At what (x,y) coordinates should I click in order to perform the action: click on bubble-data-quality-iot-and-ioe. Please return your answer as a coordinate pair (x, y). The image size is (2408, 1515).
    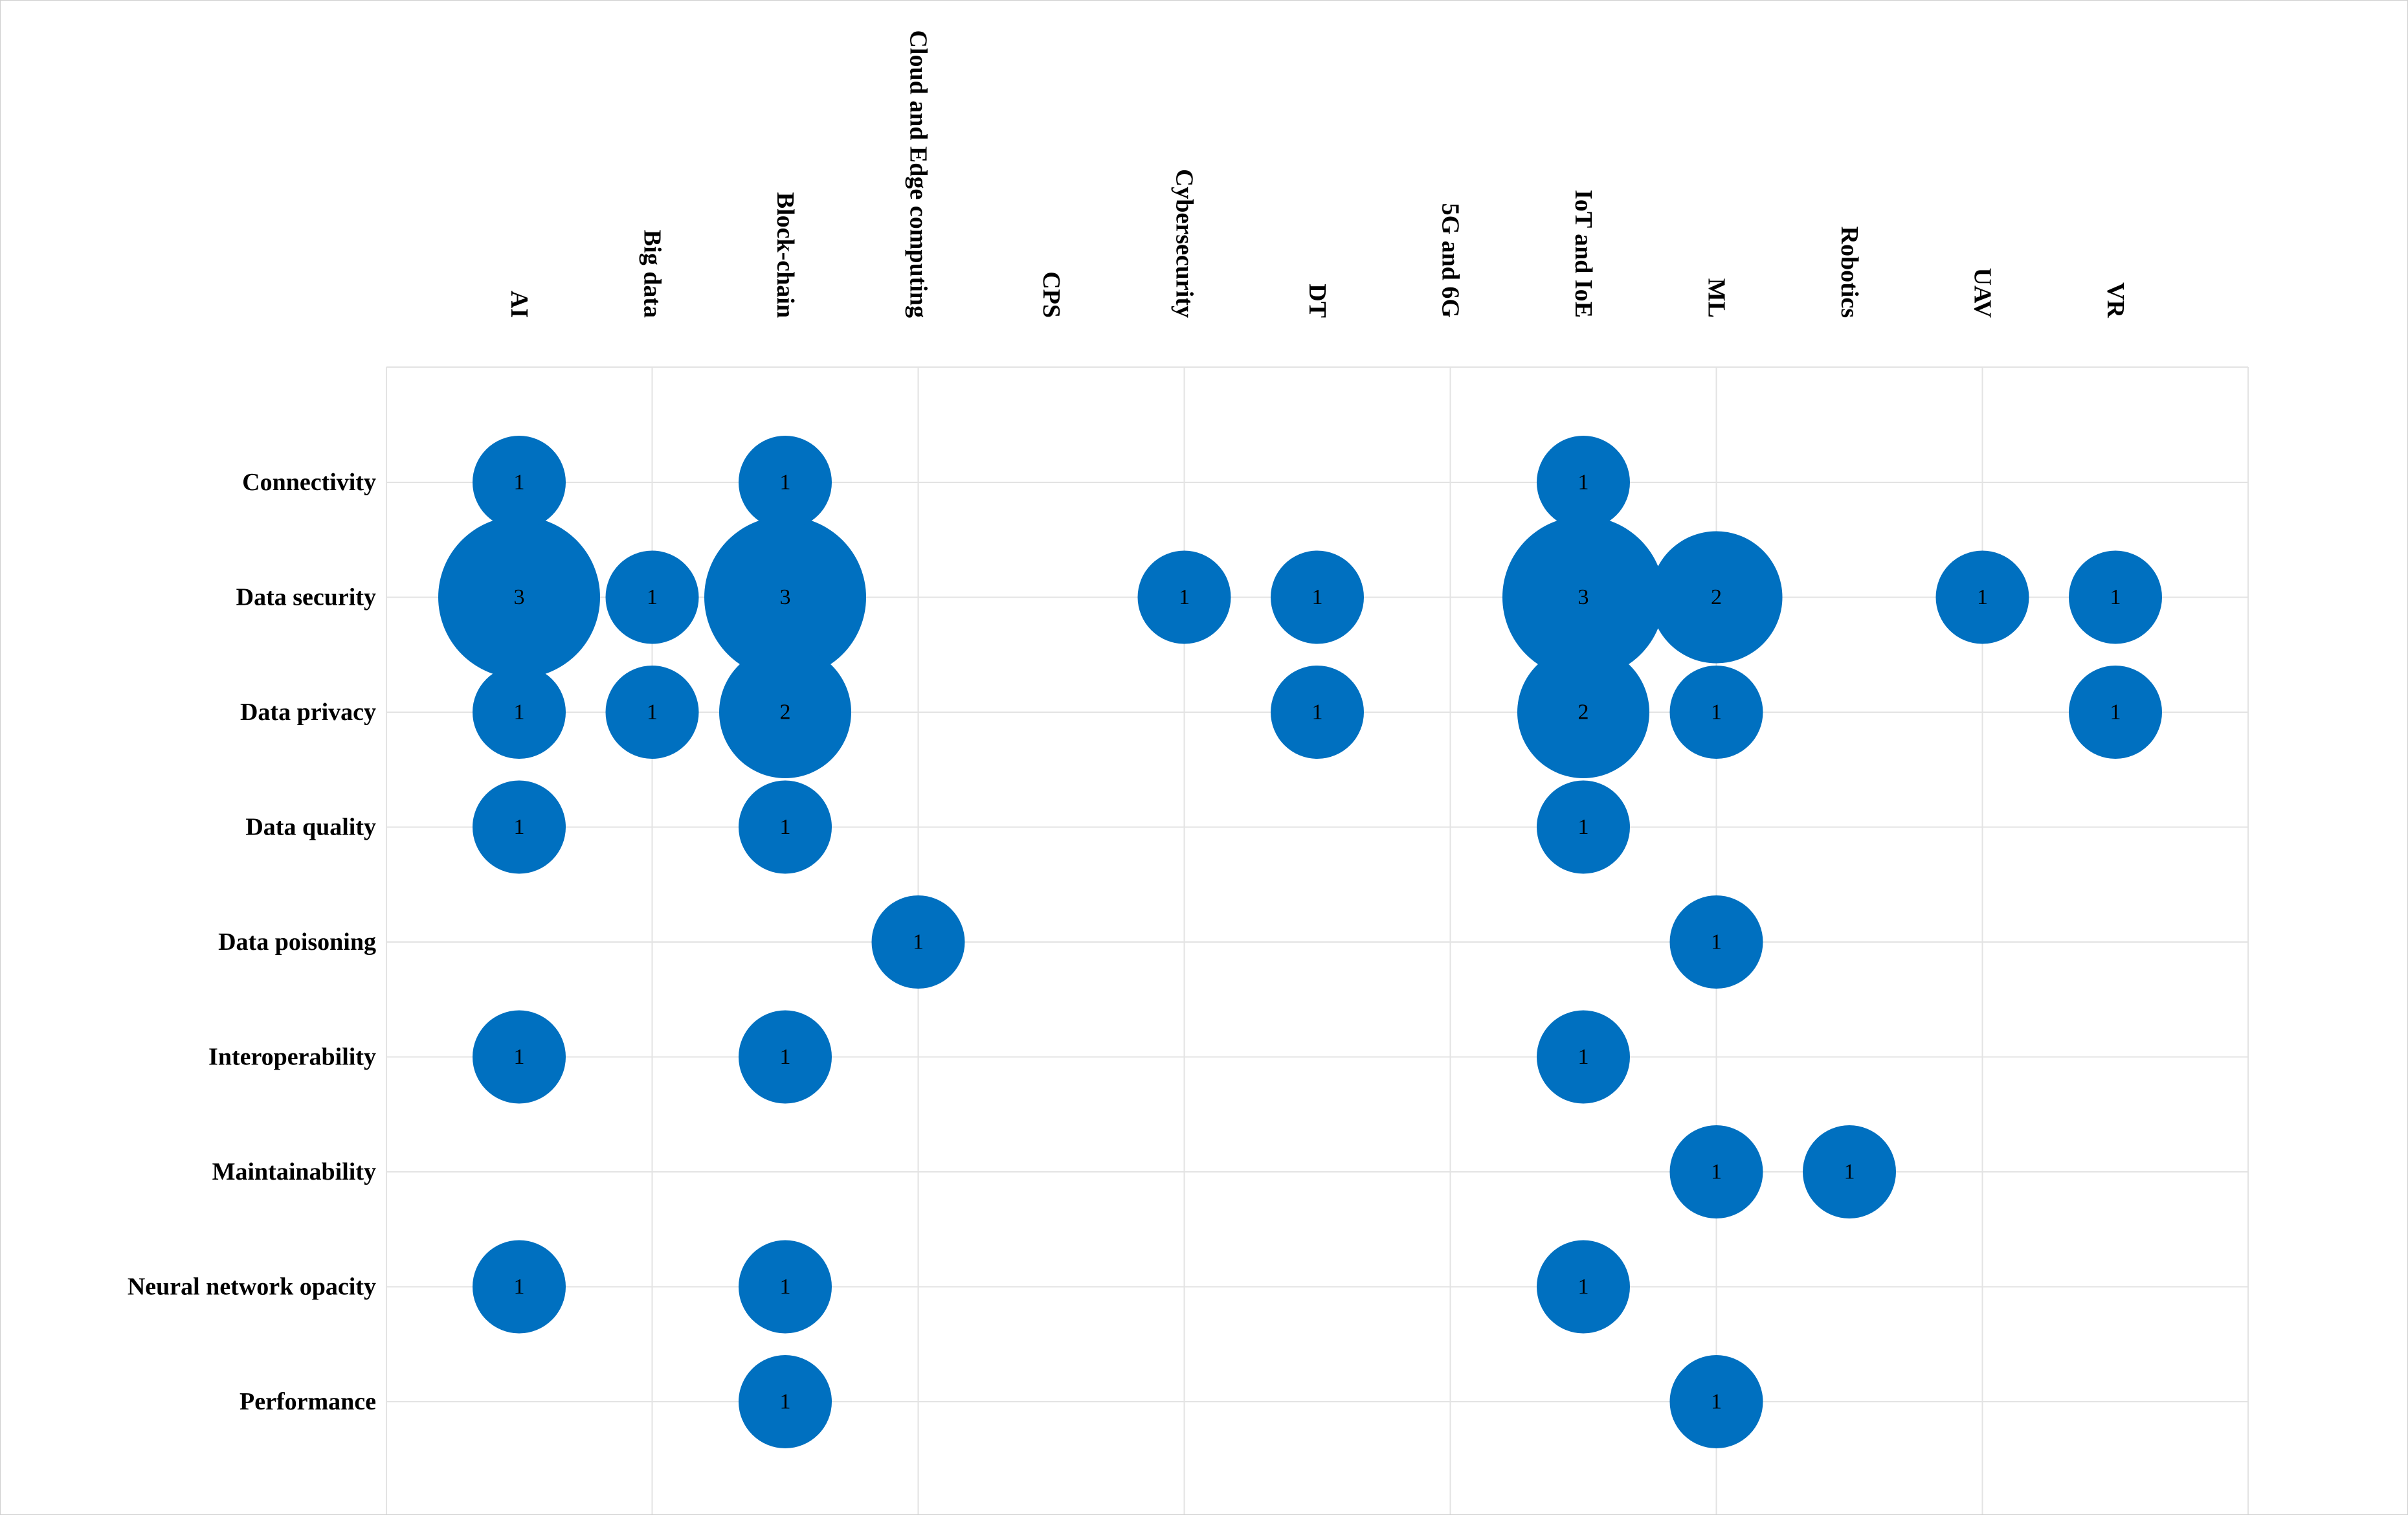
    Looking at the image, I should click on (1583, 827).